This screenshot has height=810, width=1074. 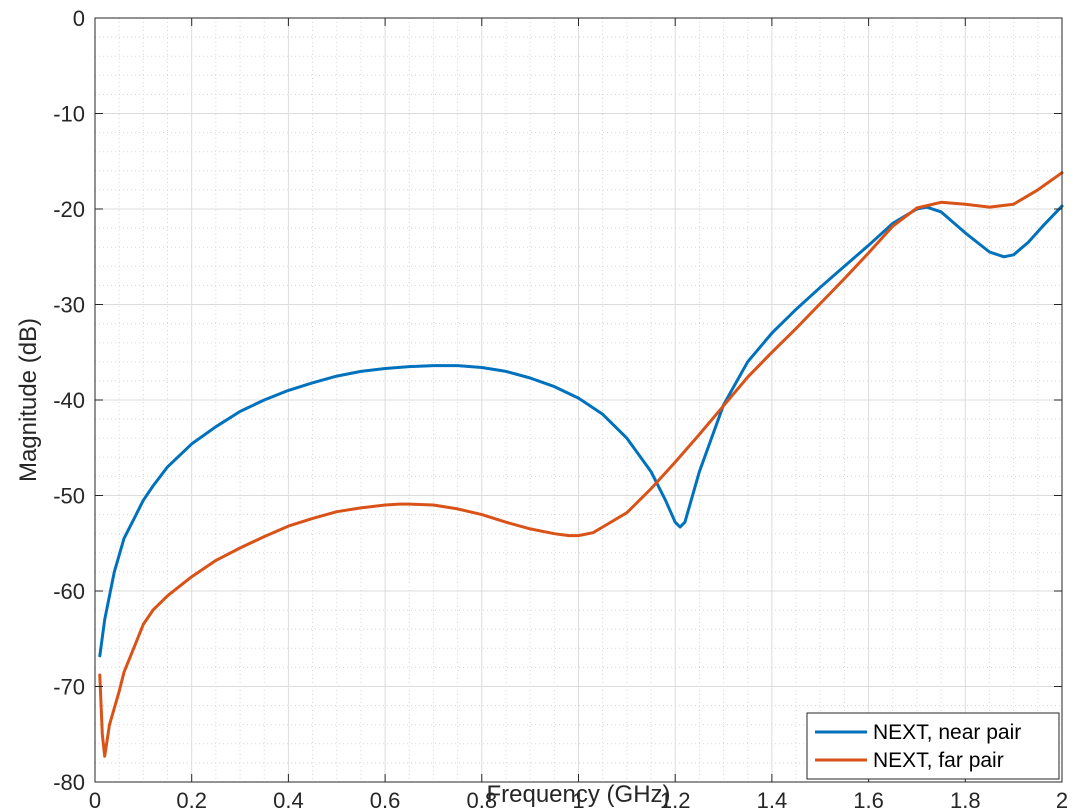 What do you see at coordinates (947, 732) in the screenshot?
I see `legend-label: NEXT, near pair` at bounding box center [947, 732].